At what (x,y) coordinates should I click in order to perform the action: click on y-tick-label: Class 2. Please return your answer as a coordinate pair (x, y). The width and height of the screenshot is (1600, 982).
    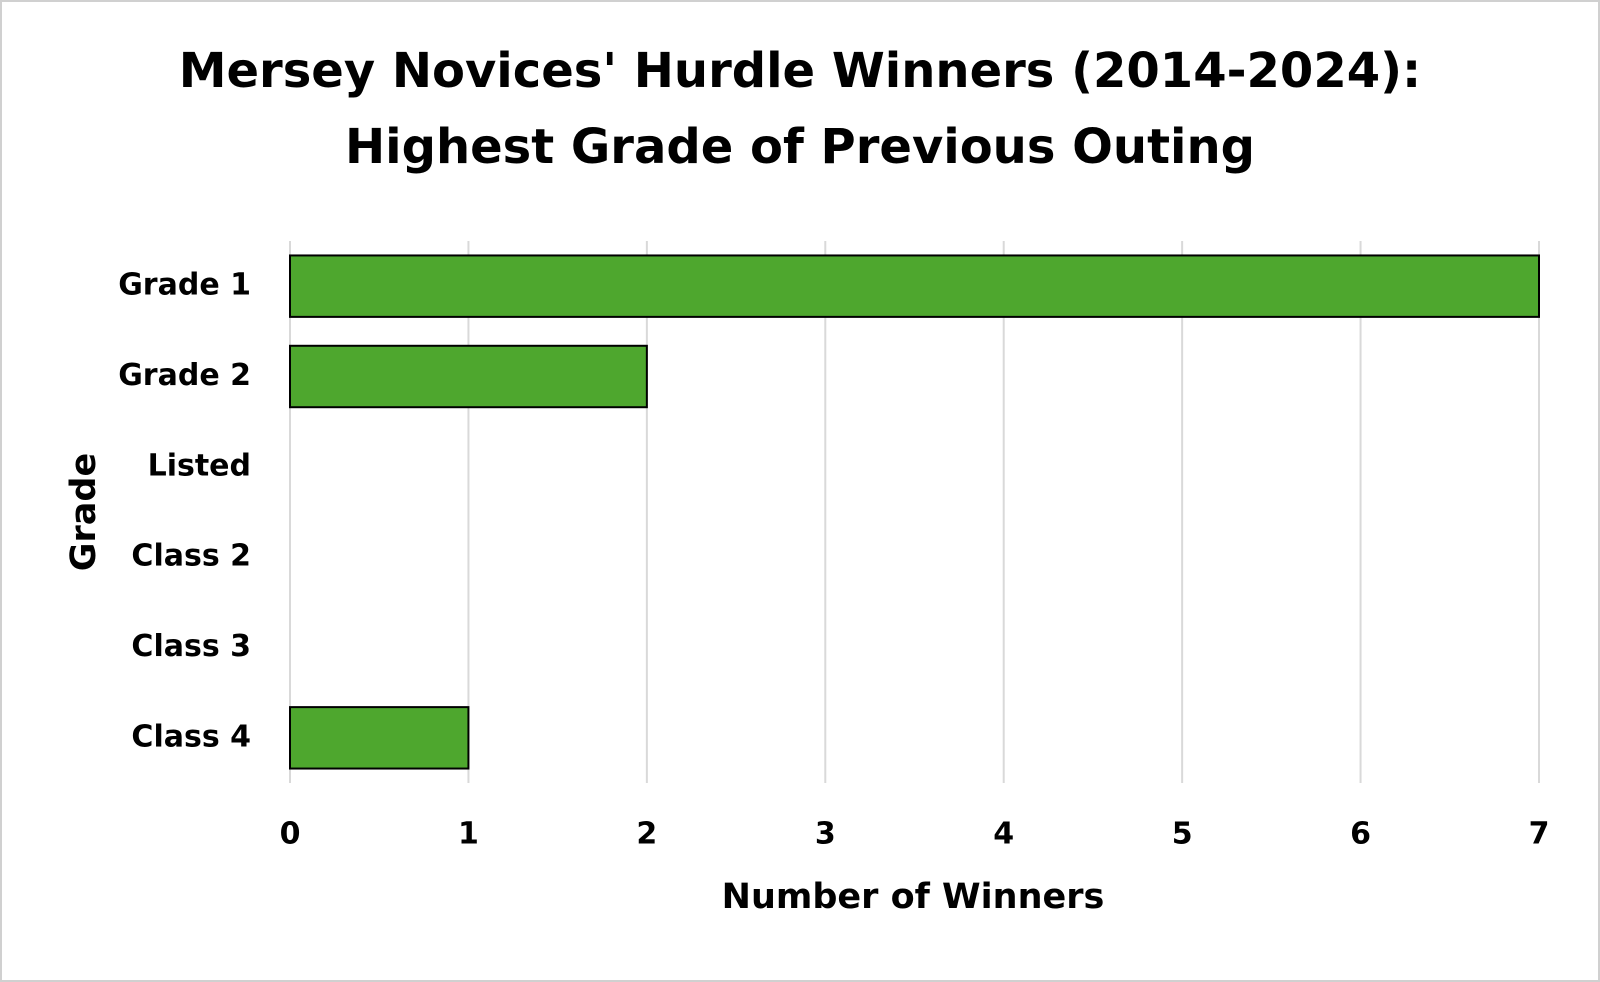
    Looking at the image, I should click on (191, 556).